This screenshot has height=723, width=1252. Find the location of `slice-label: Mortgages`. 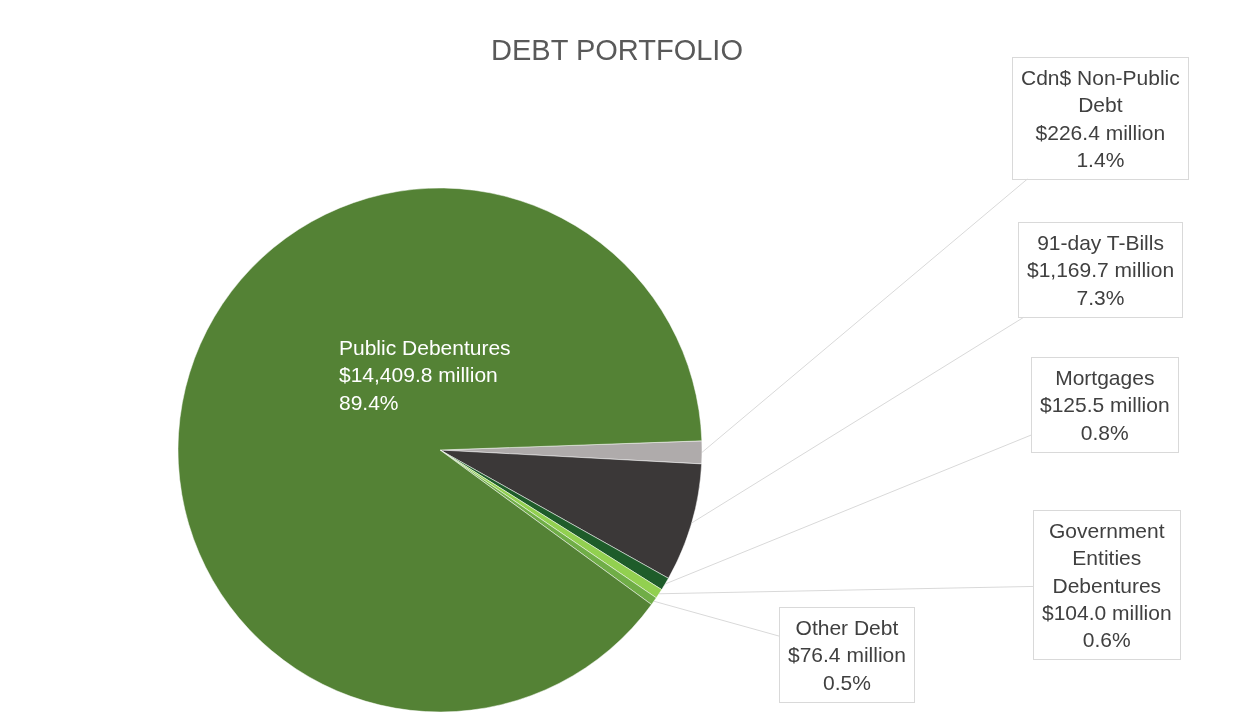

slice-label: Mortgages is located at coordinates (1105, 377).